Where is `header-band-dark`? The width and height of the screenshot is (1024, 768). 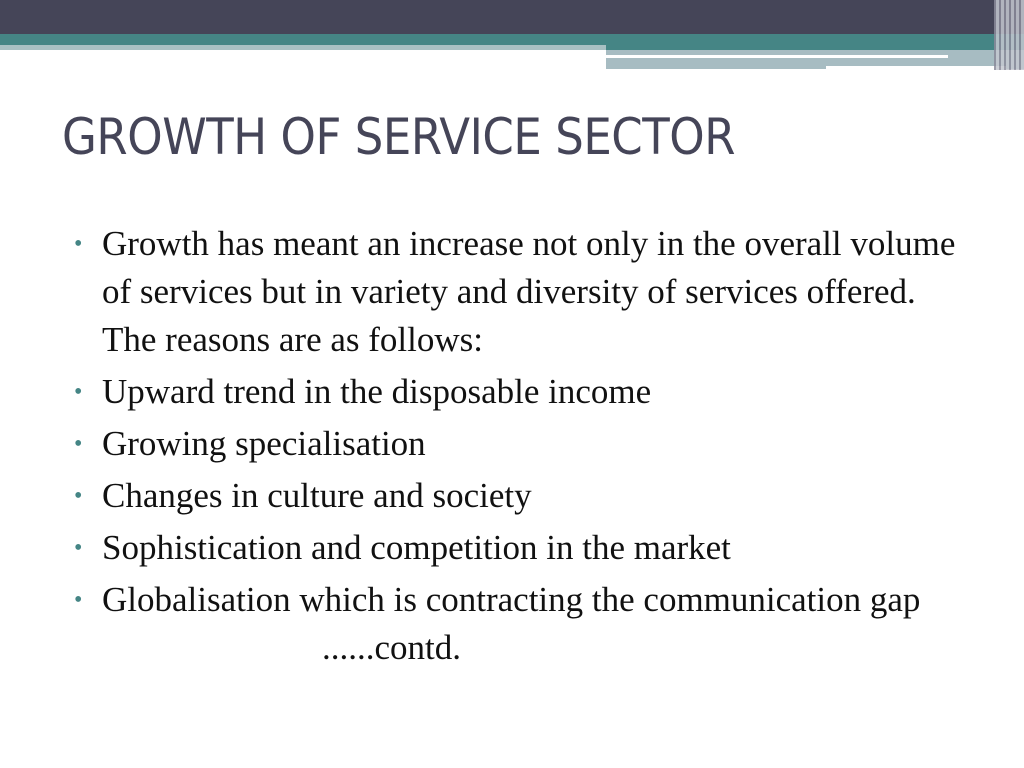
header-band-dark is located at coordinates (512, 17).